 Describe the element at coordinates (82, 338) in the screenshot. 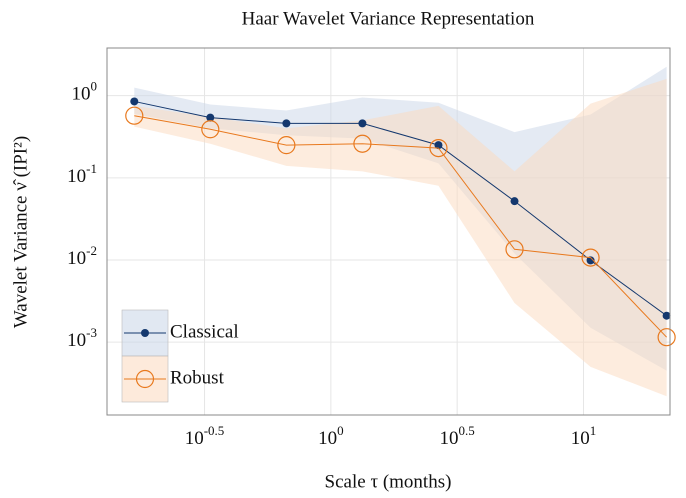

I see `y-tick-label: 10⁻³` at that location.